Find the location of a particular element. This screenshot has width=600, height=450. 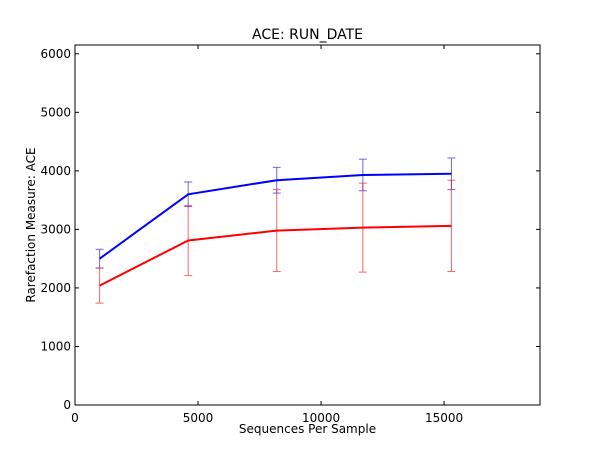

y-tick-label: 6000 is located at coordinates (55, 54).